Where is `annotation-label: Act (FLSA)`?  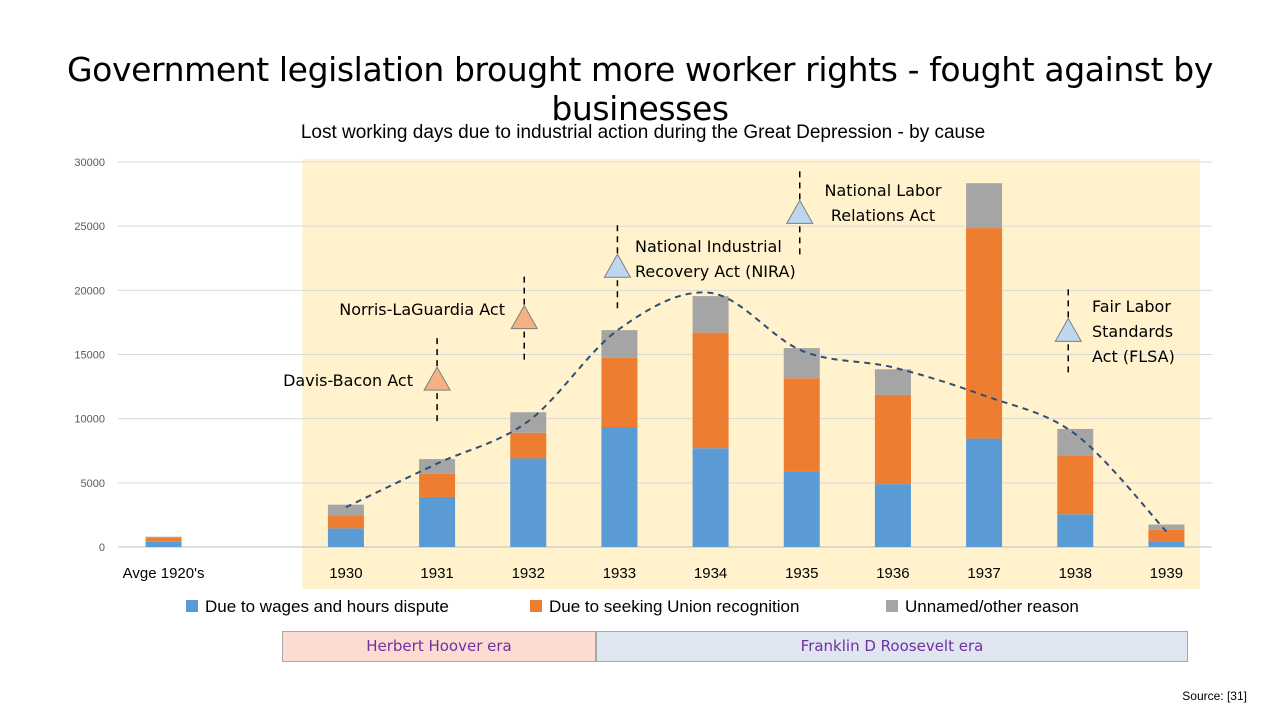 annotation-label: Act (FLSA) is located at coordinates (1133, 356).